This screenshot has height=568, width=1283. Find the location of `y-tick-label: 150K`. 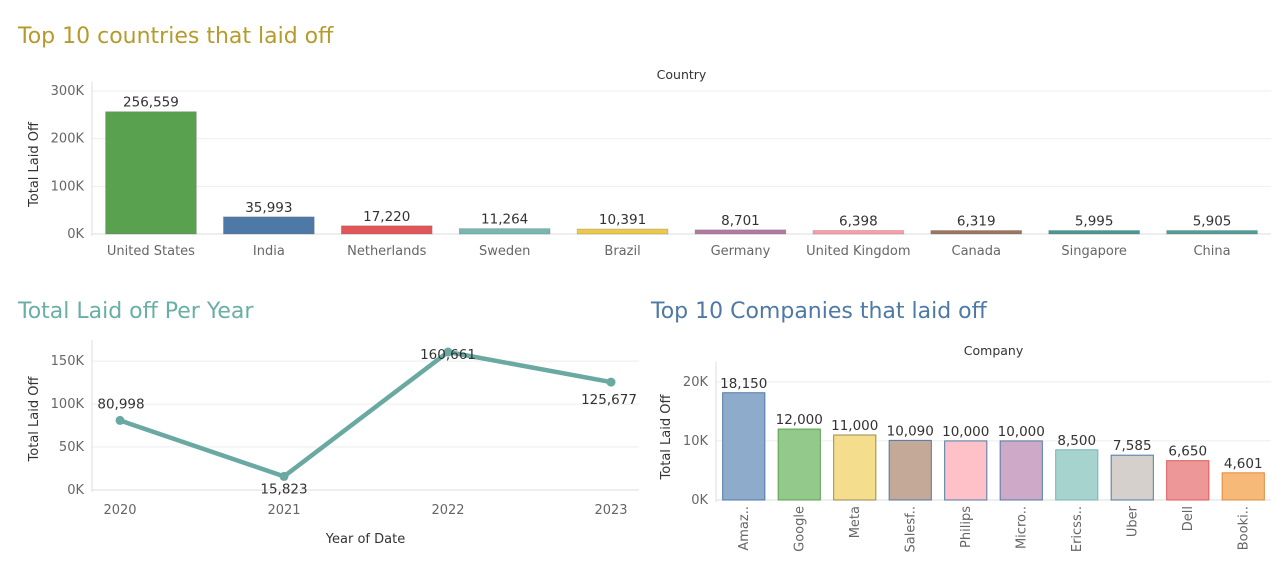

y-tick-label: 150K is located at coordinates (68, 361).